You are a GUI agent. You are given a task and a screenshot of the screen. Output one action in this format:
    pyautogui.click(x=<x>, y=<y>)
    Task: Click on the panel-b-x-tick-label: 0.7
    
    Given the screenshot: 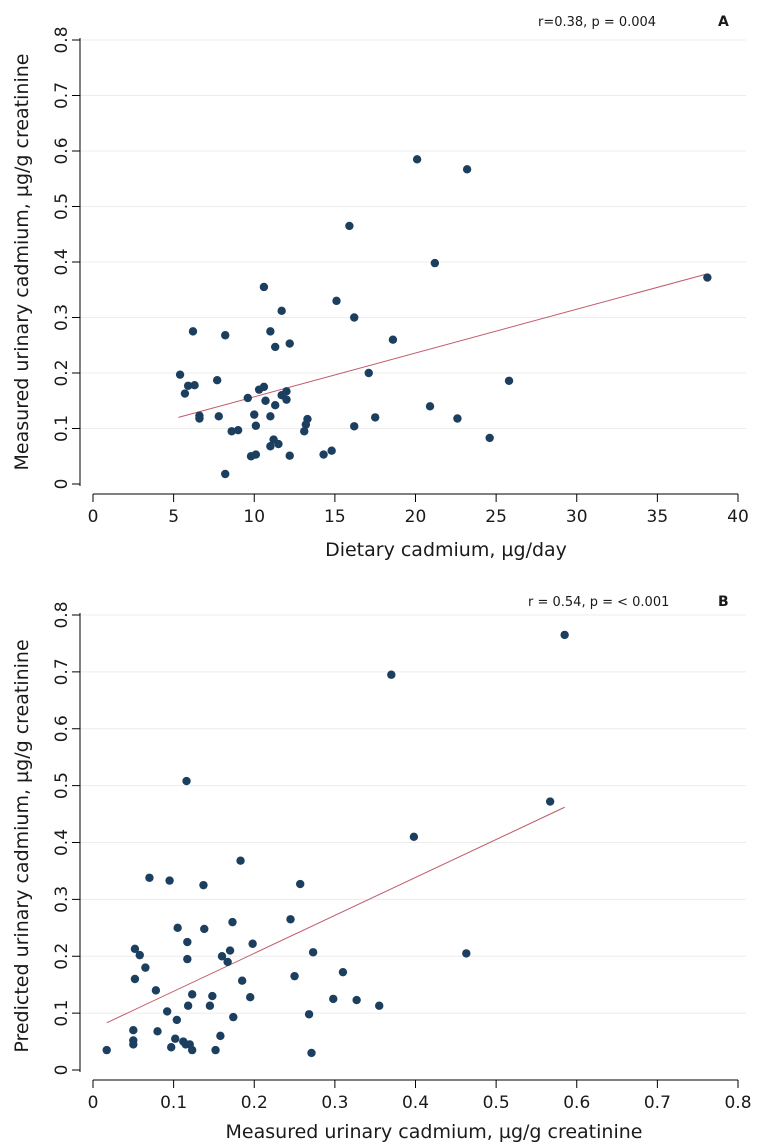 What is the action you would take?
    pyautogui.click(x=657, y=1103)
    